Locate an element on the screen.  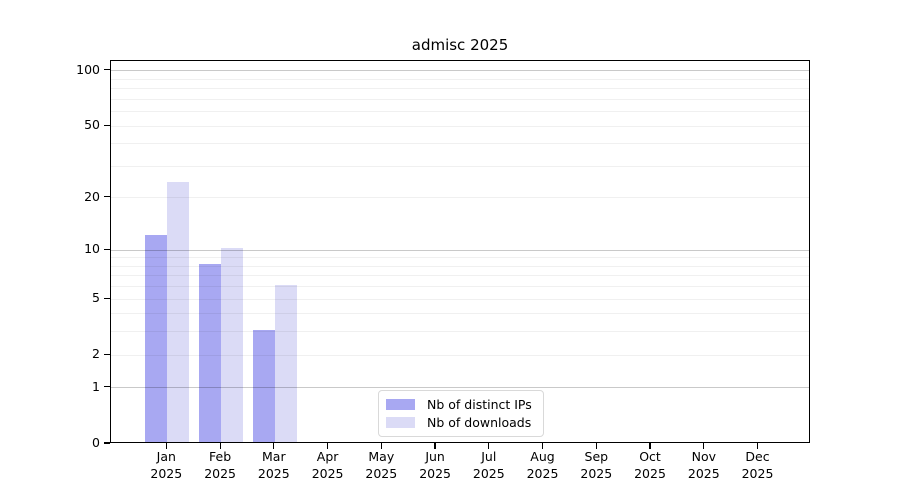
legend-item-downloads: Nb of downloads is located at coordinates (459, 422).